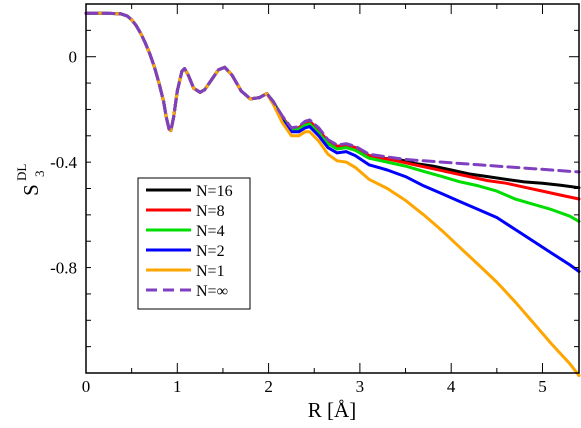 Image resolution: width=581 pixels, height=428 pixels. What do you see at coordinates (73, 57) in the screenshot?
I see `y-tick-label: 0` at bounding box center [73, 57].